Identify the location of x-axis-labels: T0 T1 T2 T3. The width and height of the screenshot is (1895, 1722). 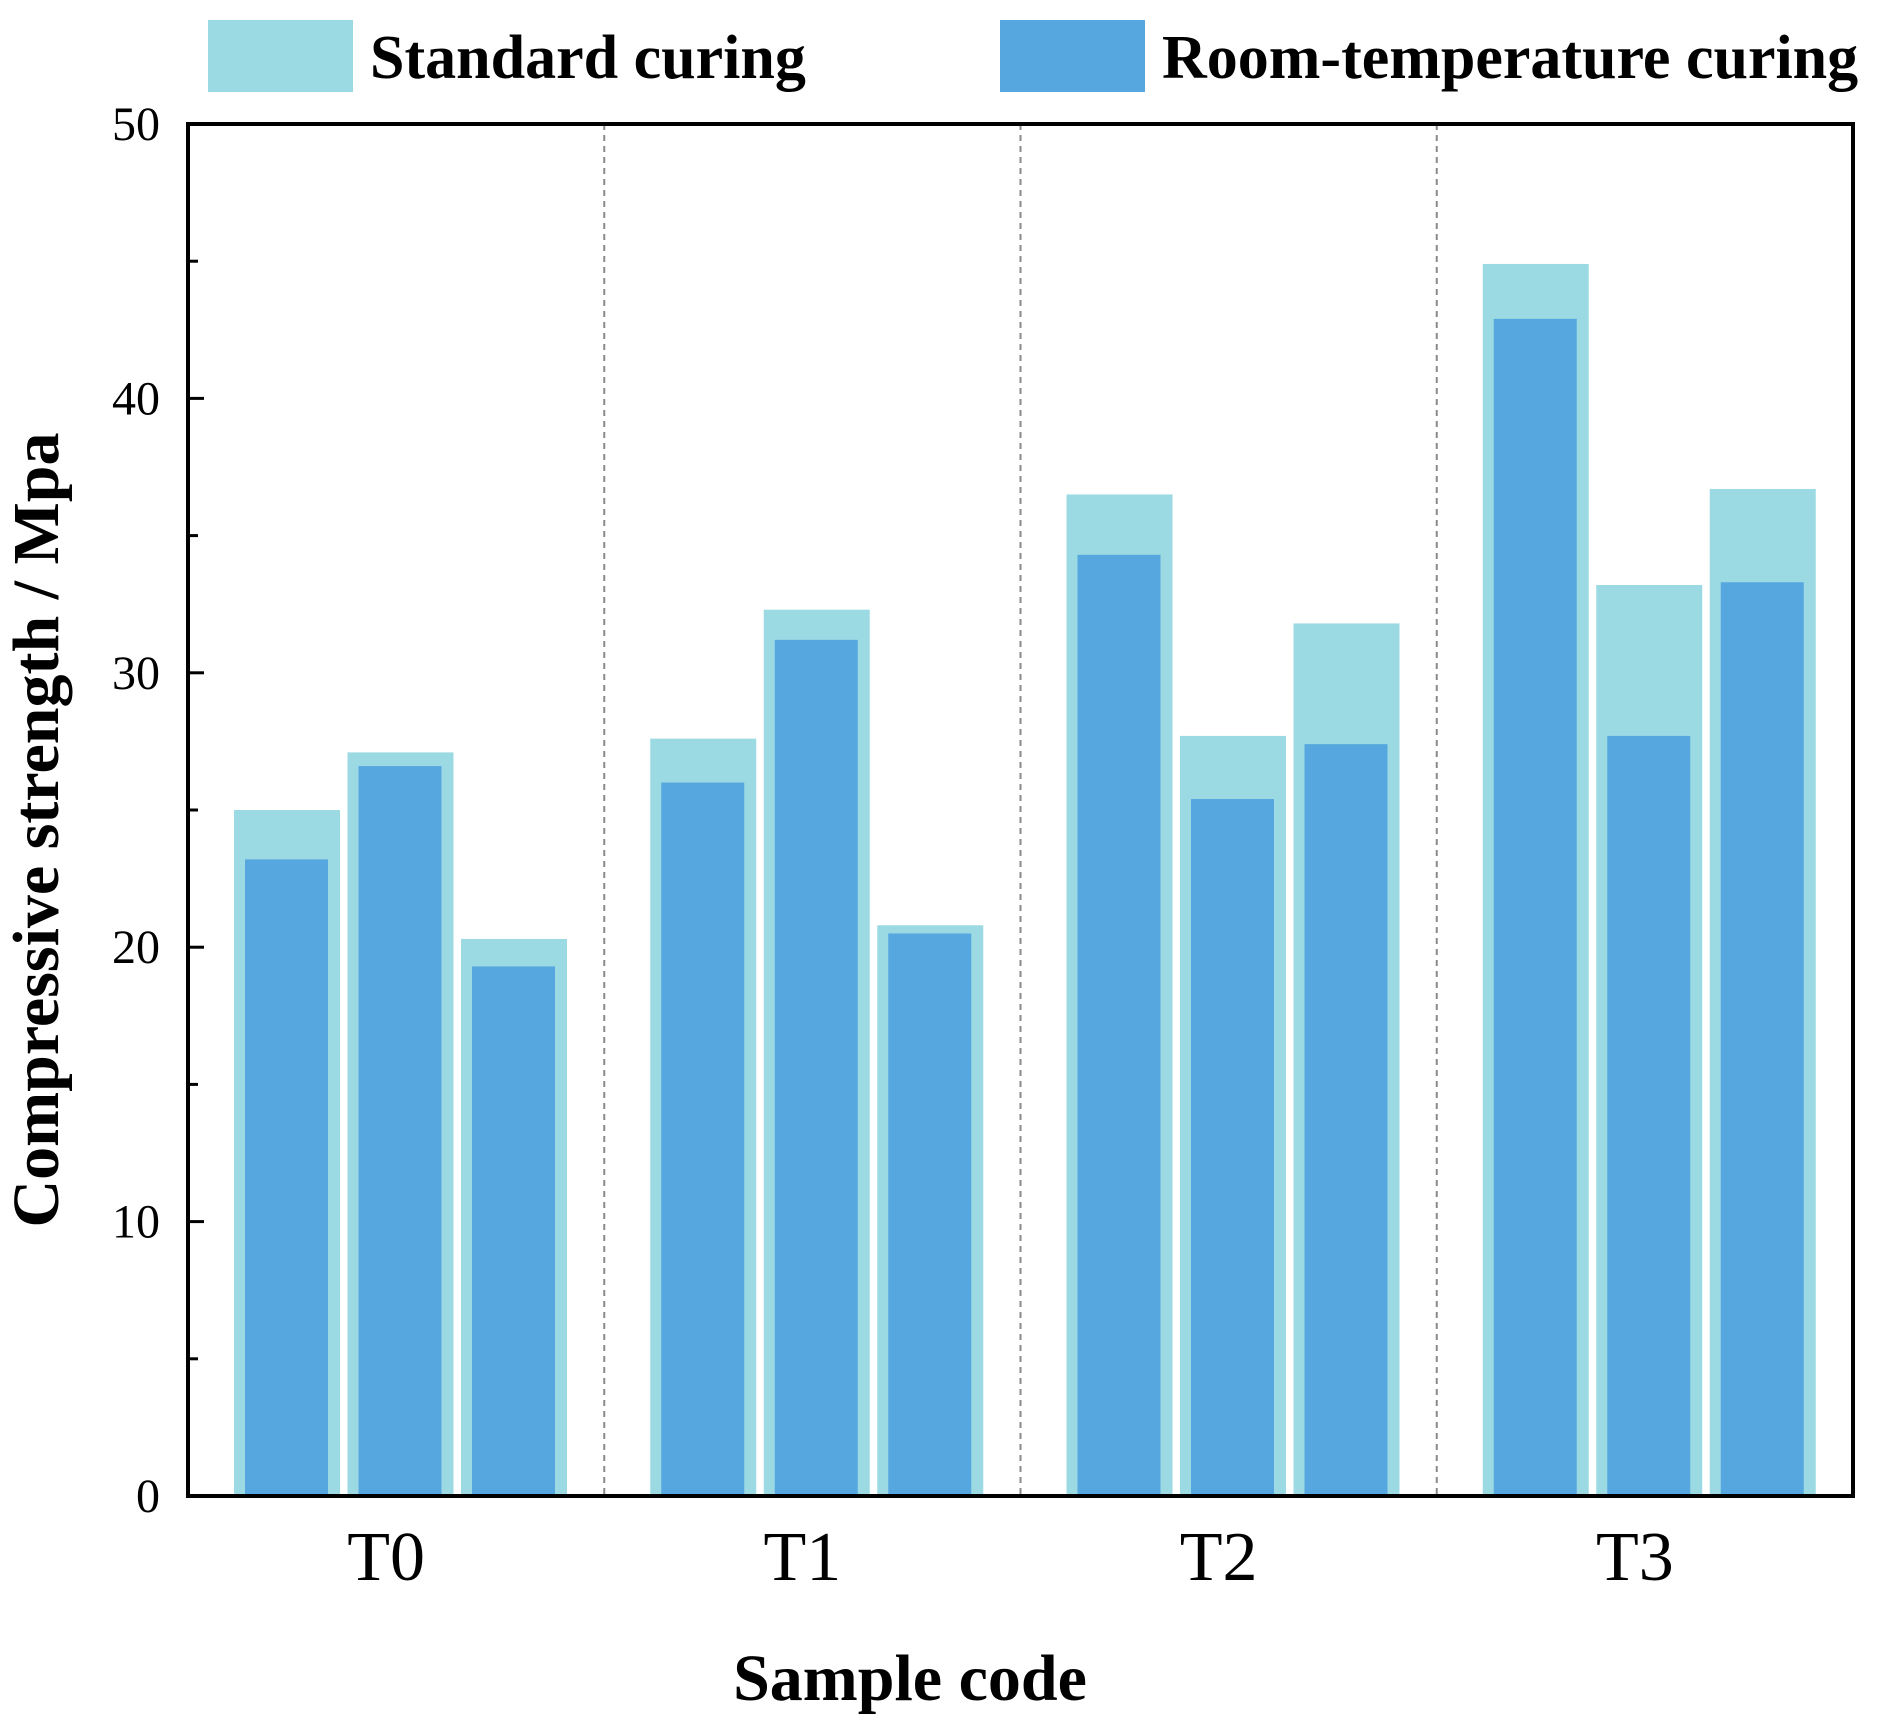
(1010, 1557).